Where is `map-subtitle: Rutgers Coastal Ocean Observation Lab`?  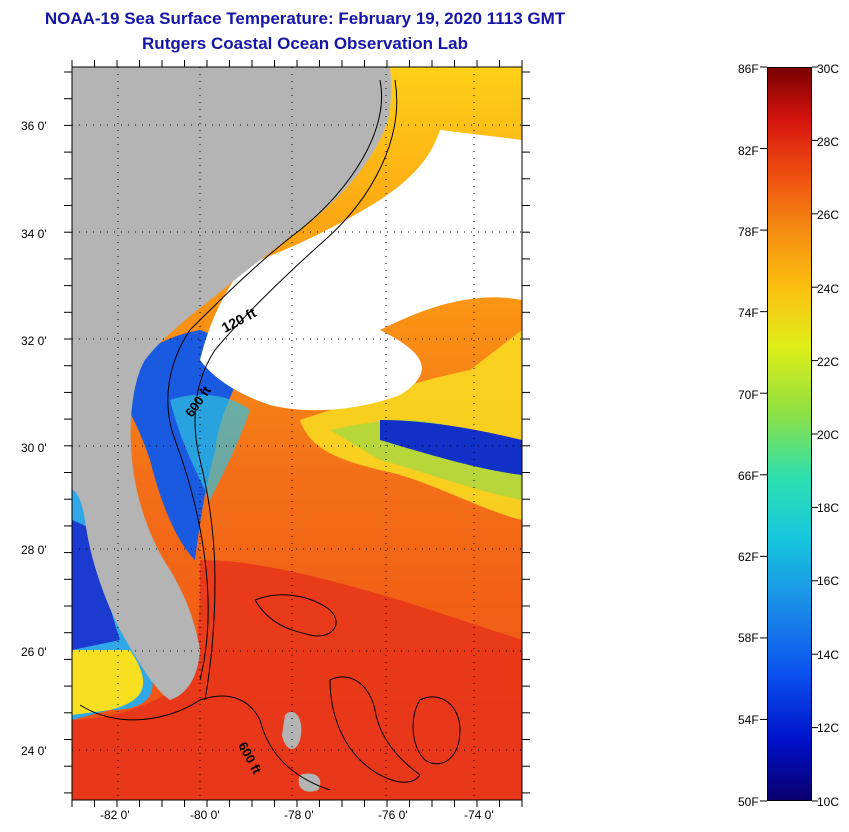
map-subtitle: Rutgers Coastal Ocean Observation Lab is located at coordinates (305, 43).